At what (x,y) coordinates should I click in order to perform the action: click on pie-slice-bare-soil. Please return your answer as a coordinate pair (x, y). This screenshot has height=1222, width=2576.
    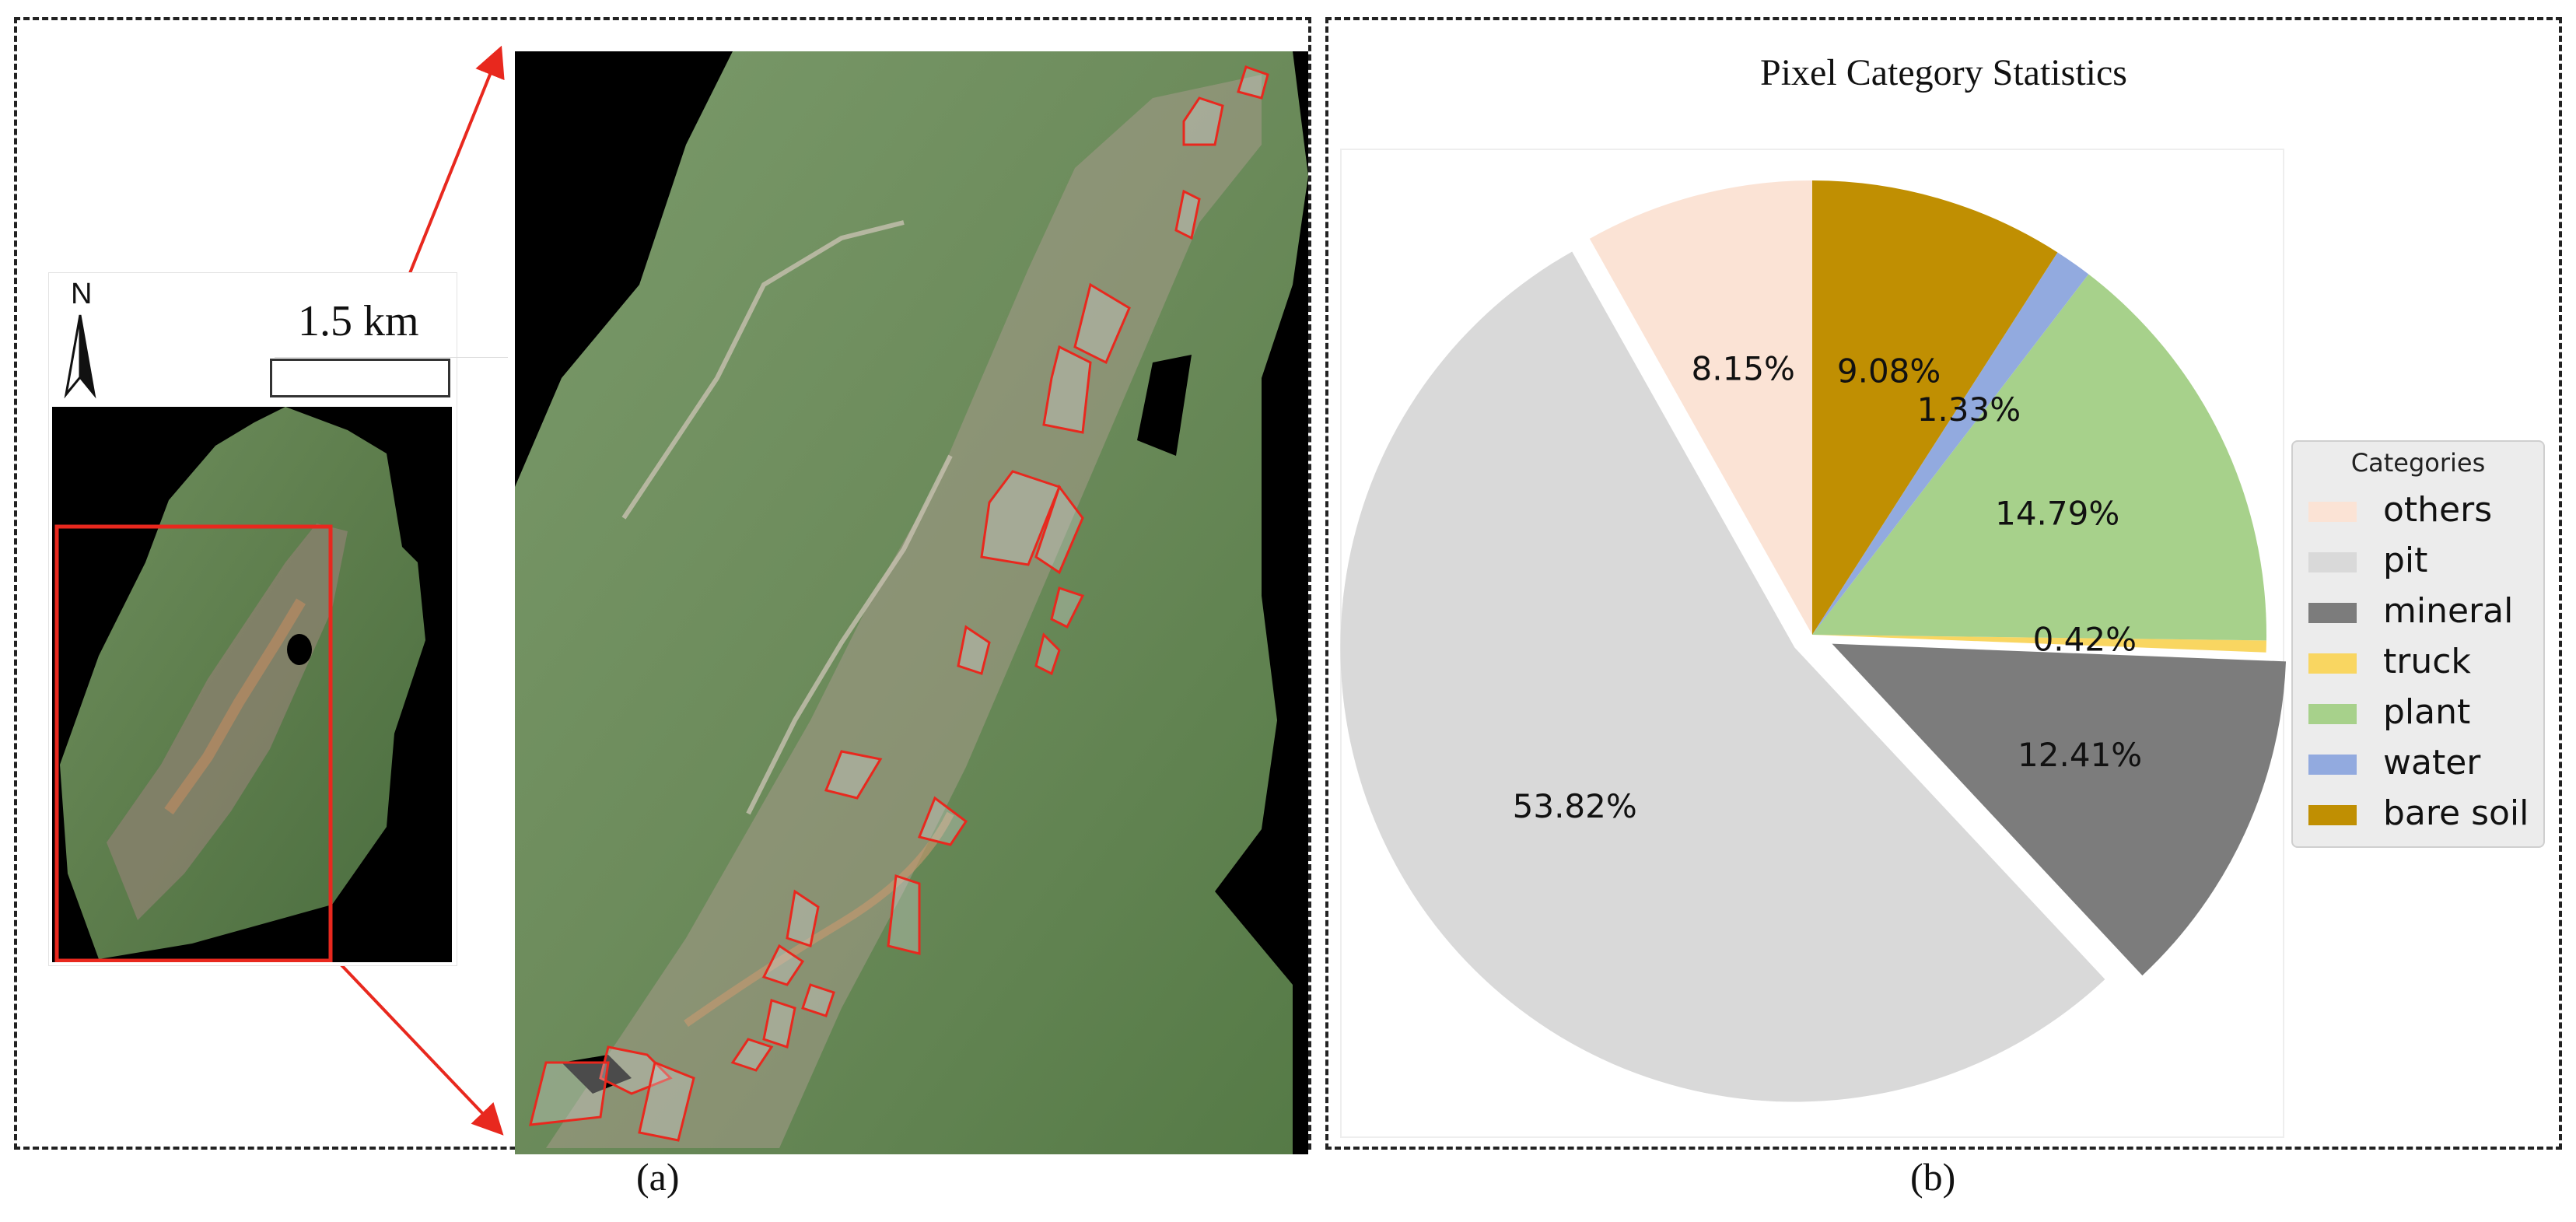
    Looking at the image, I should click on (1935, 408).